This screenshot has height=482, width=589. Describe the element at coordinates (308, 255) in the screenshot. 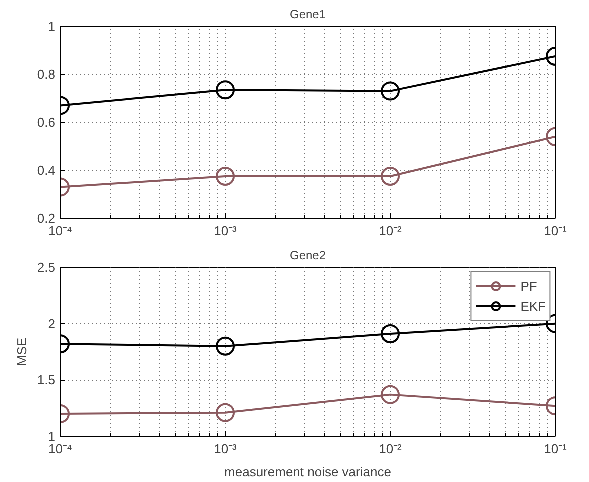

I see `chart-title: Gene2` at that location.